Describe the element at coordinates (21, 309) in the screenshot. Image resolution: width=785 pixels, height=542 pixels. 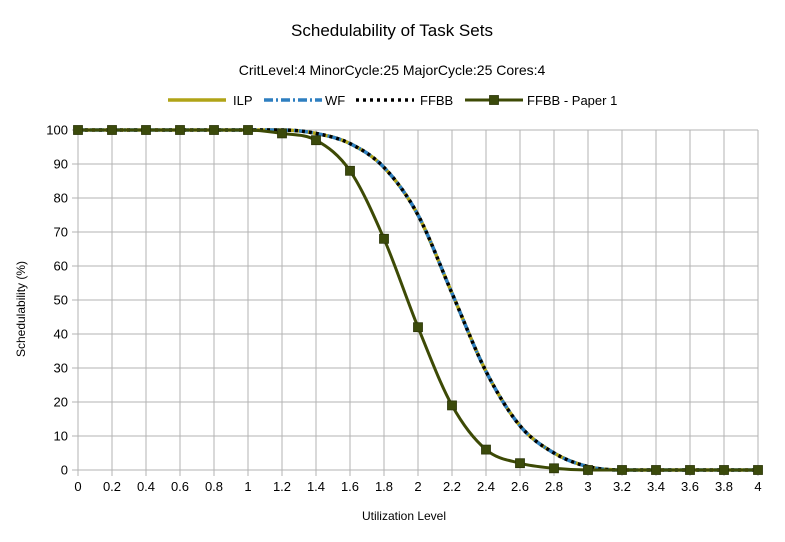
I see `y-axis-label: Schedulability (%)` at that location.